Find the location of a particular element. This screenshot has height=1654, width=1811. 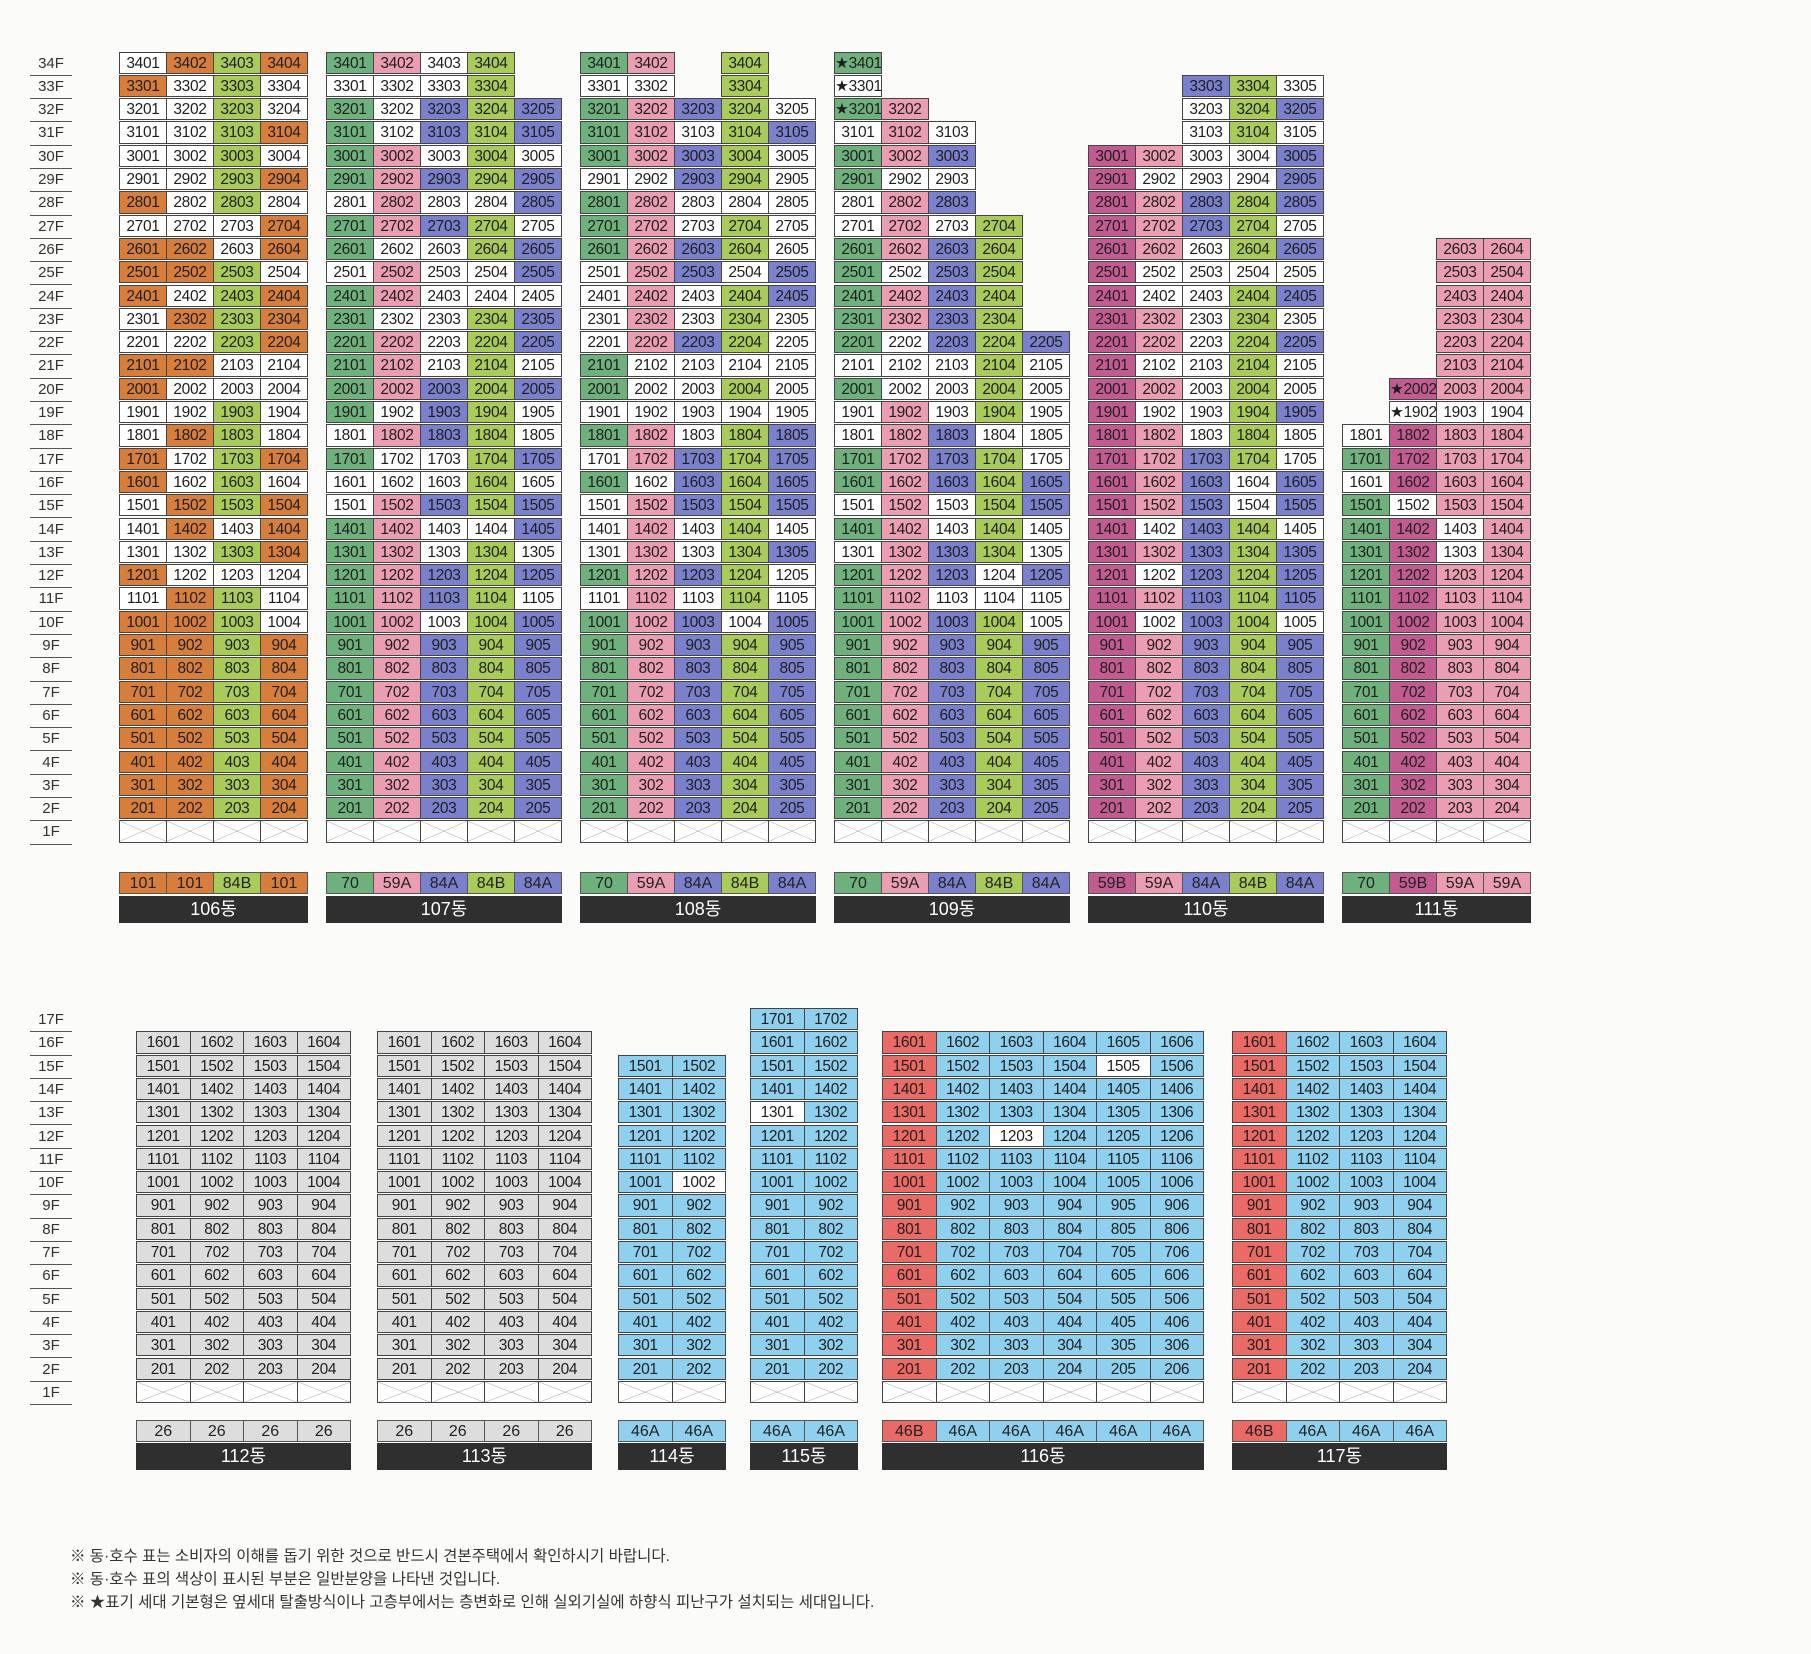

unit-cell: 304 is located at coordinates (1069, 1345).